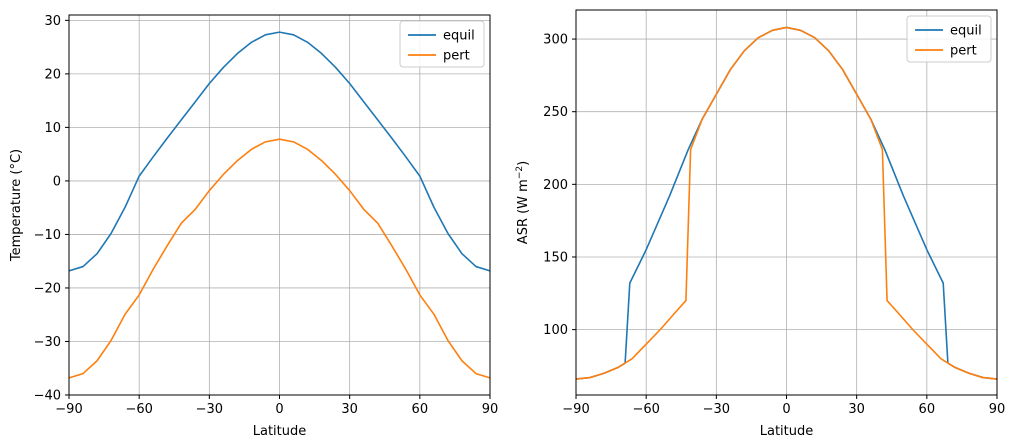 The image size is (1017, 448). What do you see at coordinates (52, 74) in the screenshot?
I see `y-tick-label: 20` at bounding box center [52, 74].